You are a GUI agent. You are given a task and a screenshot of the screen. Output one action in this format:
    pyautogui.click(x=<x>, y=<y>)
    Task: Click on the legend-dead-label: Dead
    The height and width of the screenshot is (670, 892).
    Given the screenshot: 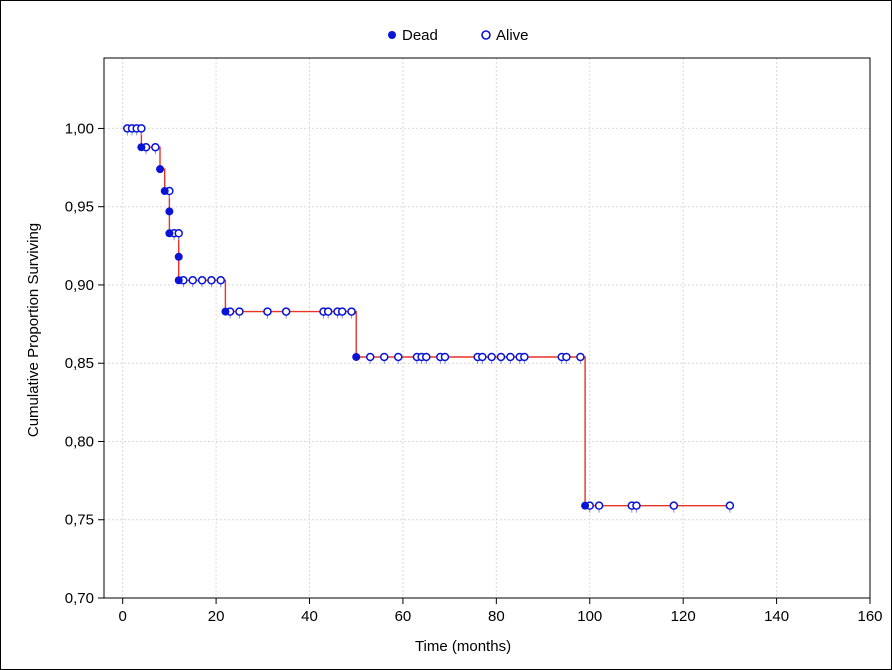 What is the action you would take?
    pyautogui.click(x=420, y=35)
    